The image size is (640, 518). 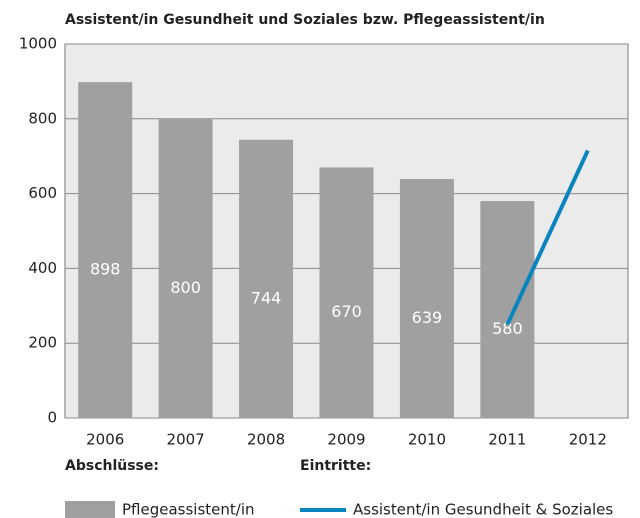 What do you see at coordinates (483, 509) in the screenshot?
I see `legend-label: Assistent/in Gesundheit & Soziales` at bounding box center [483, 509].